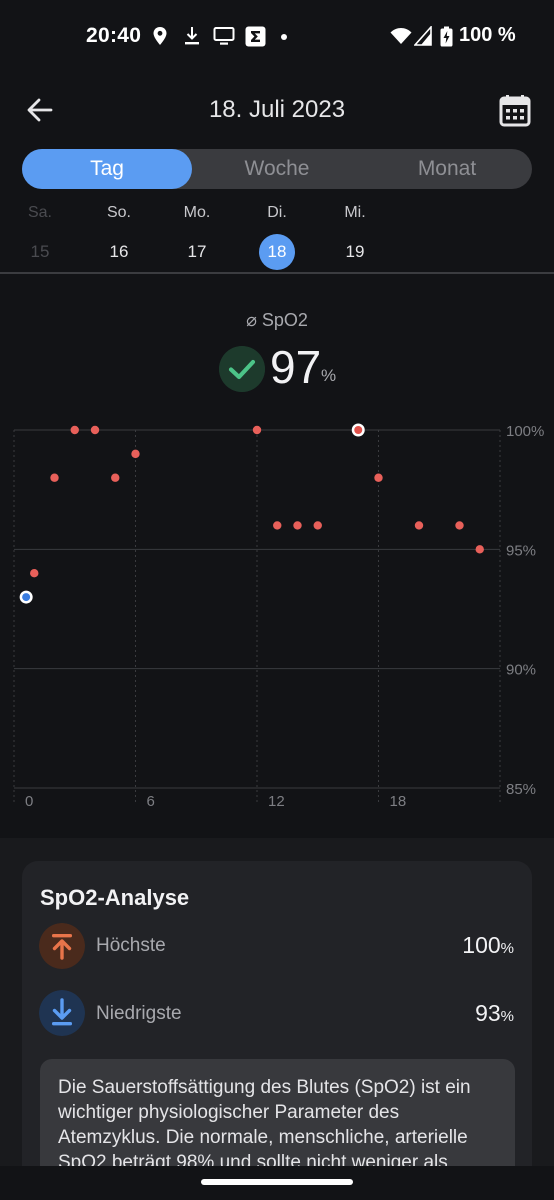 The width and height of the screenshot is (554, 1200). Describe the element at coordinates (139, 1013) in the screenshot. I see `lowest-label: Niedrigste` at that location.